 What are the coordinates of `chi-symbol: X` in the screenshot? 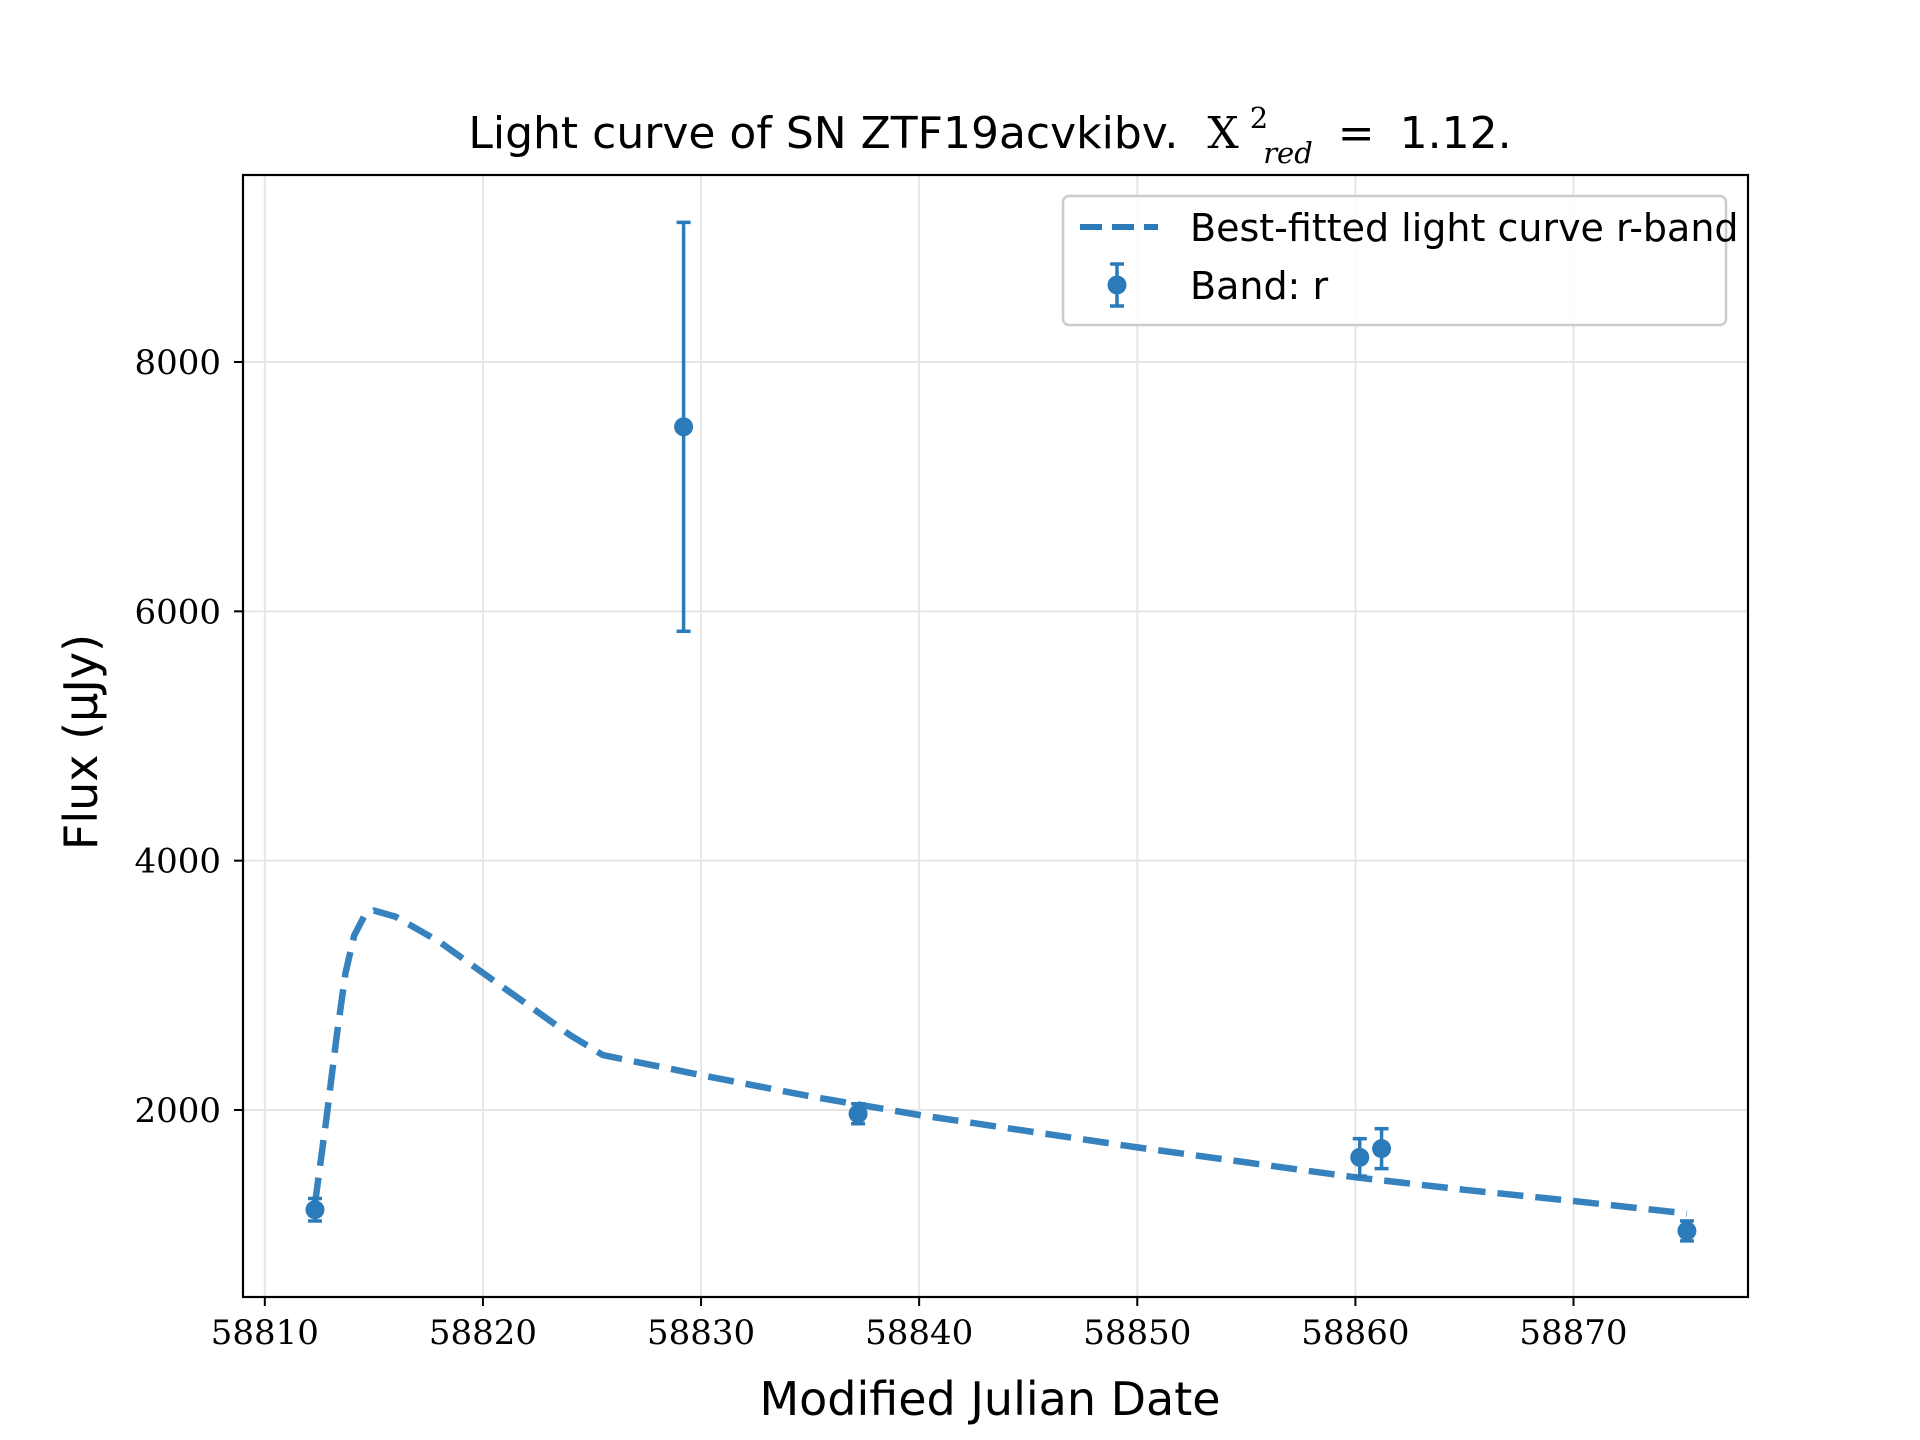 It's located at (1223, 133).